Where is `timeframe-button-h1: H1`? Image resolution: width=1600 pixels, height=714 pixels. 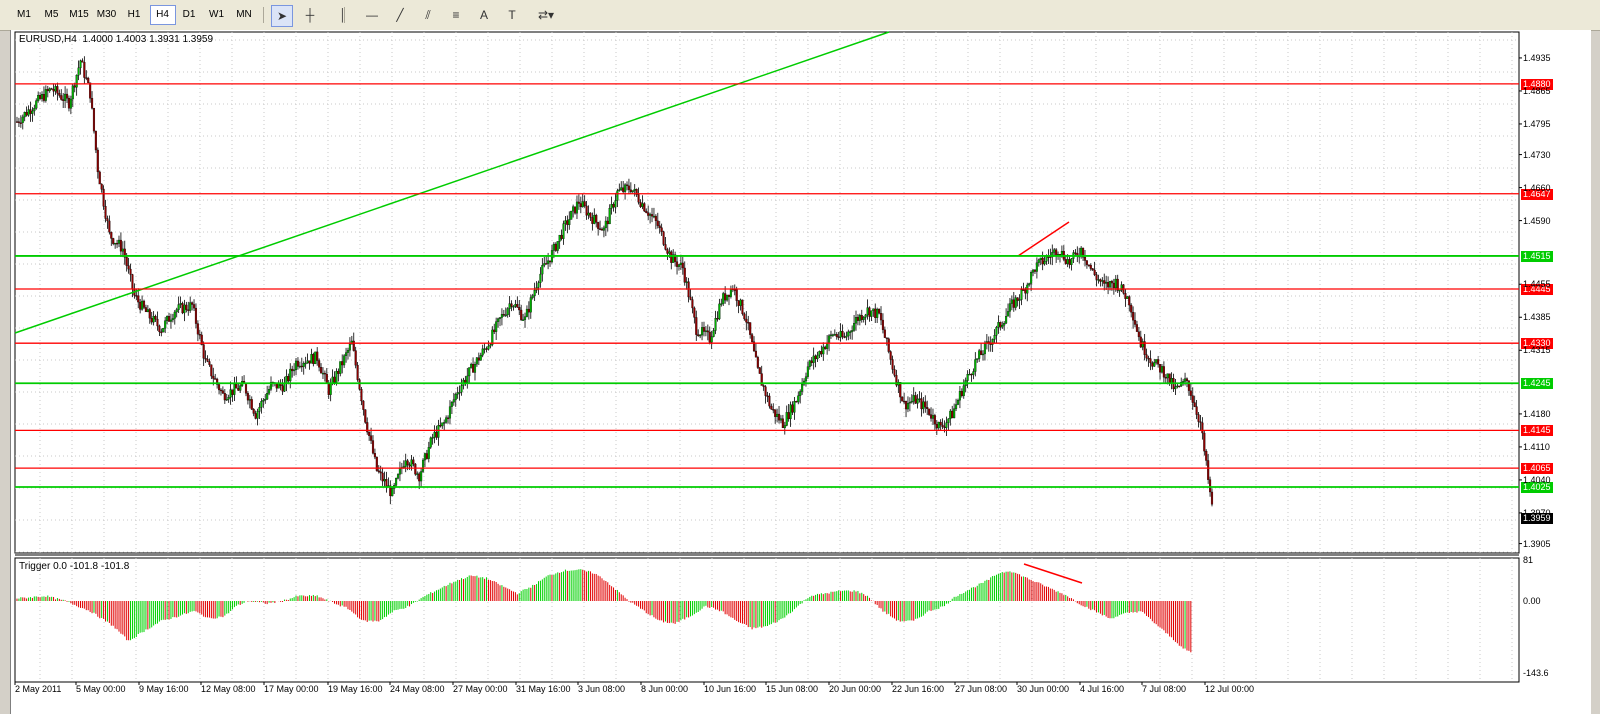 timeframe-button-h1: H1 is located at coordinates (134, 14).